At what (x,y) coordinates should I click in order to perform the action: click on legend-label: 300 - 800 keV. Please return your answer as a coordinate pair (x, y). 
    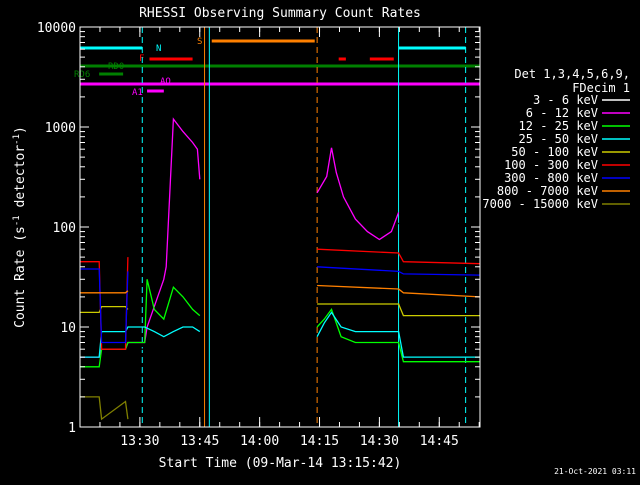
    Looking at the image, I should click on (551, 178).